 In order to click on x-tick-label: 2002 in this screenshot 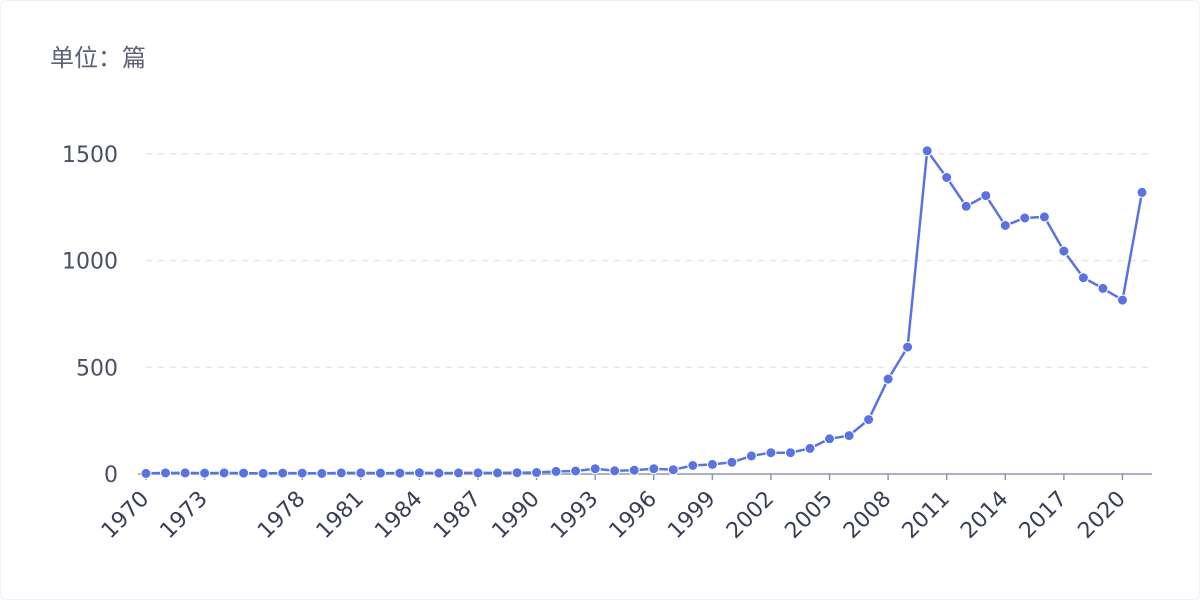, I will do `click(750, 515)`.